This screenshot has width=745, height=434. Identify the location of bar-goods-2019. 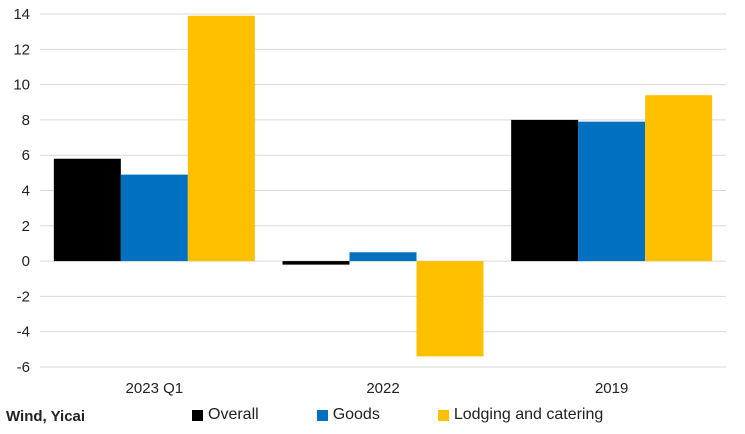
(612, 191).